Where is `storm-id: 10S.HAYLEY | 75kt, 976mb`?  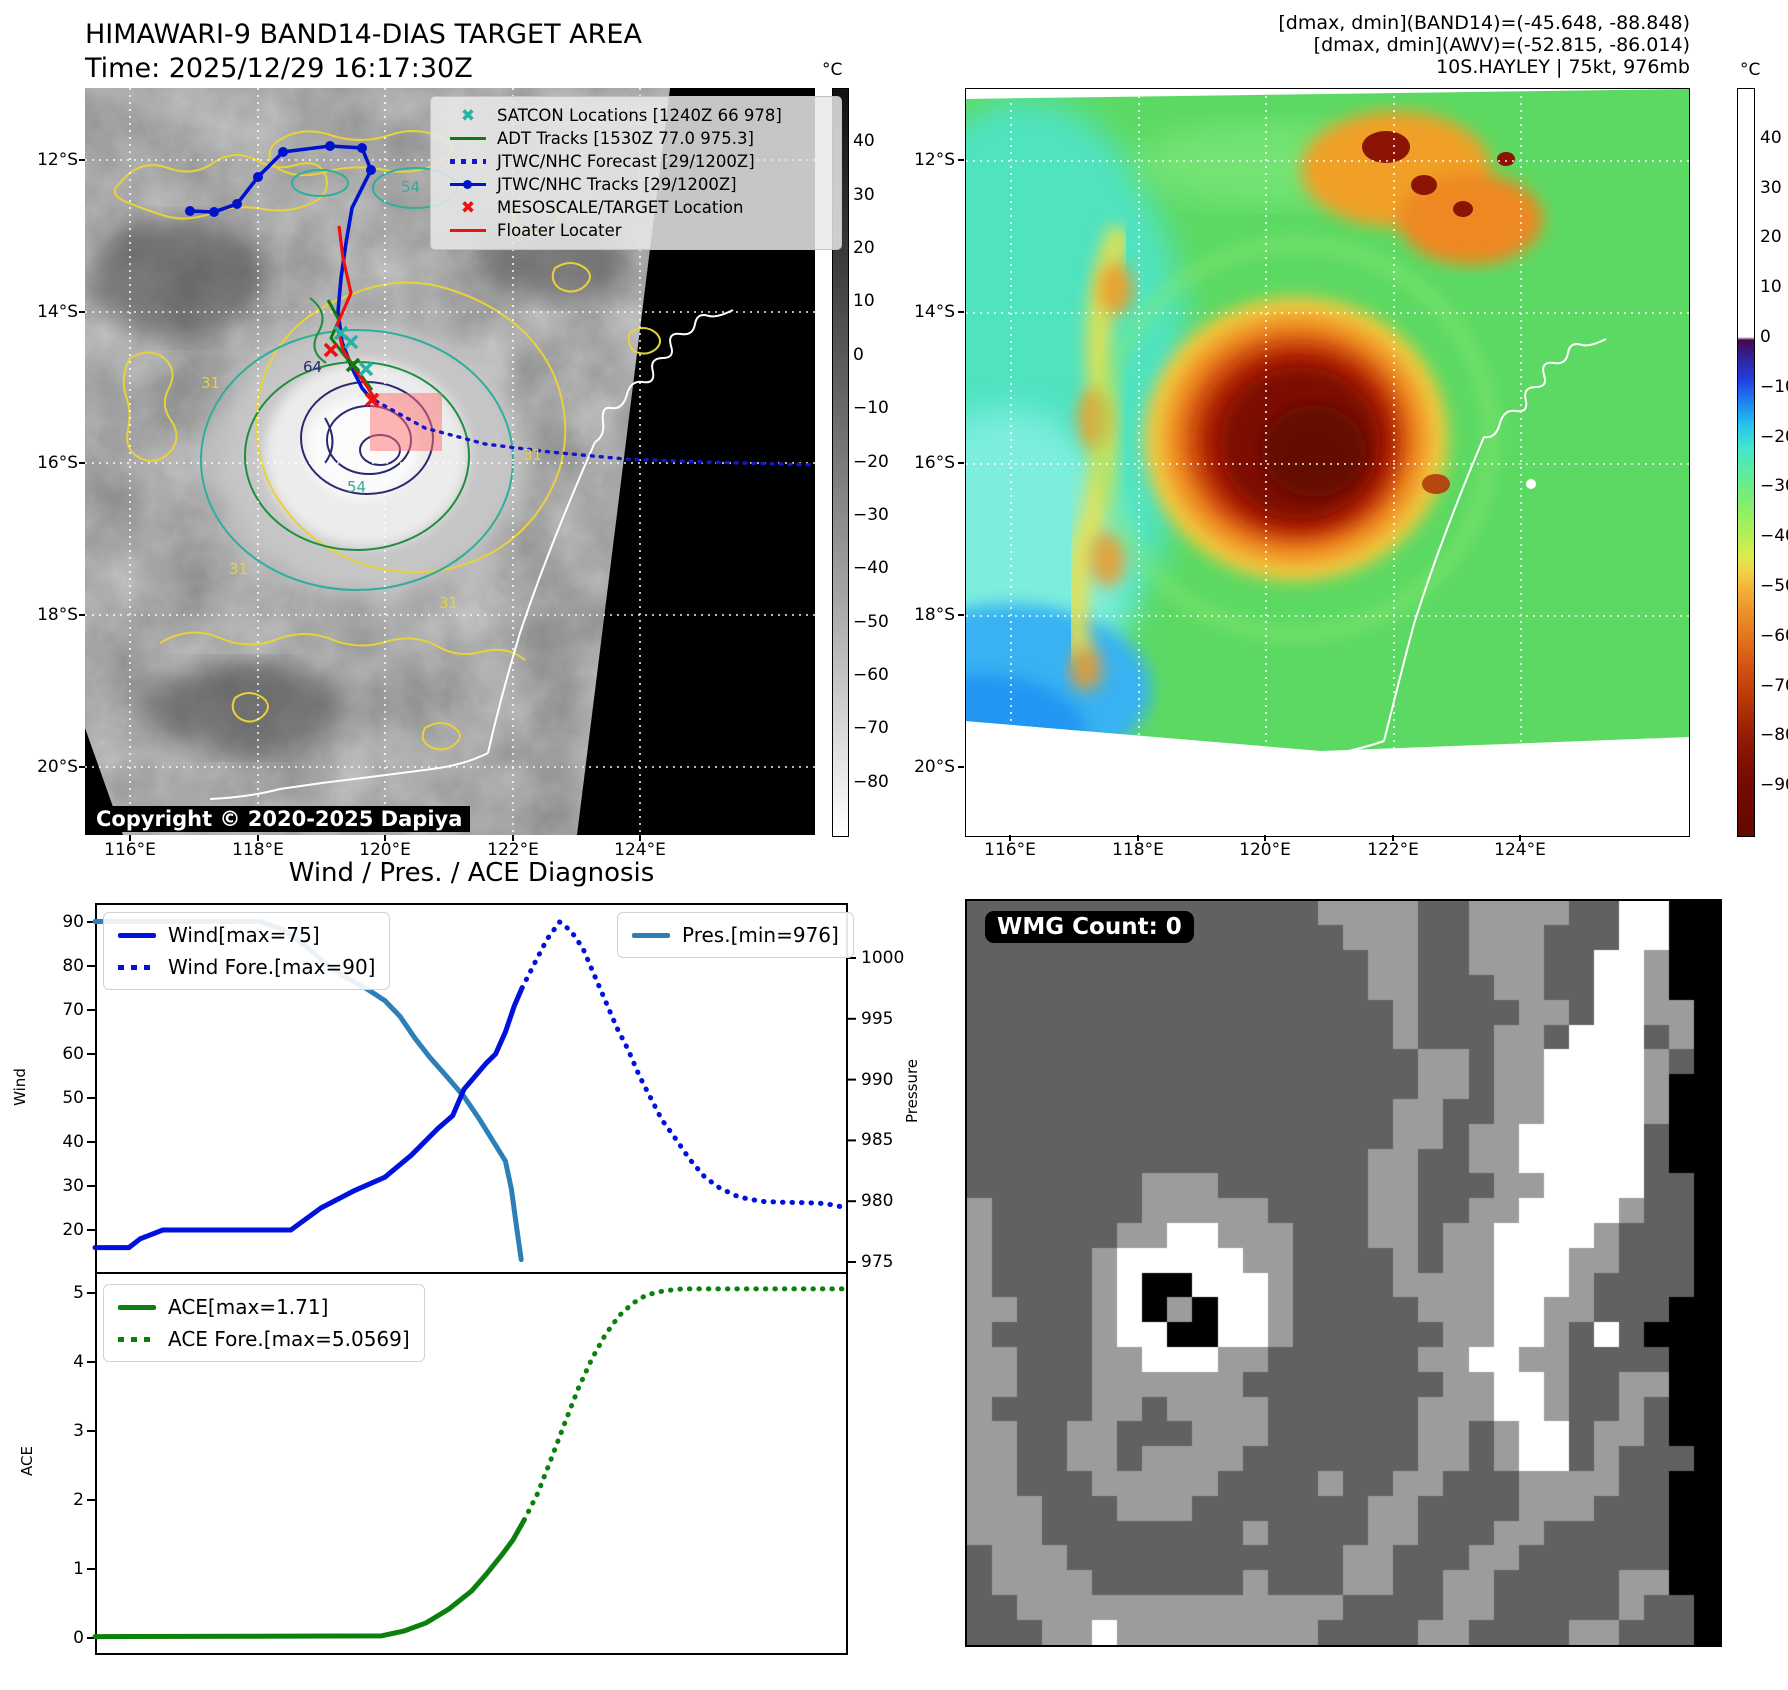
storm-id: 10S.HAYLEY | 75kt, 976mb is located at coordinates (1563, 67).